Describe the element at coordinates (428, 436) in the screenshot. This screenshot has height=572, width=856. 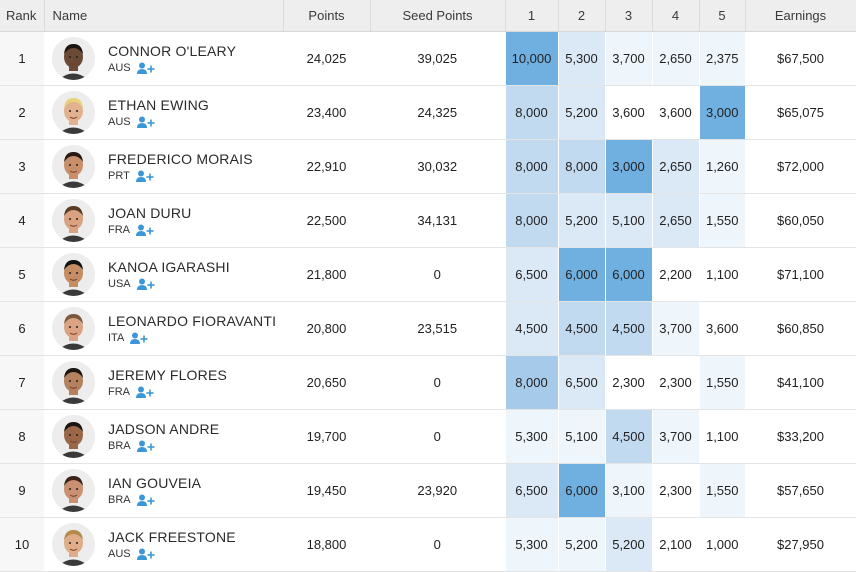
I see `table-row: 8 JADSON ANDRE BRA` at that location.